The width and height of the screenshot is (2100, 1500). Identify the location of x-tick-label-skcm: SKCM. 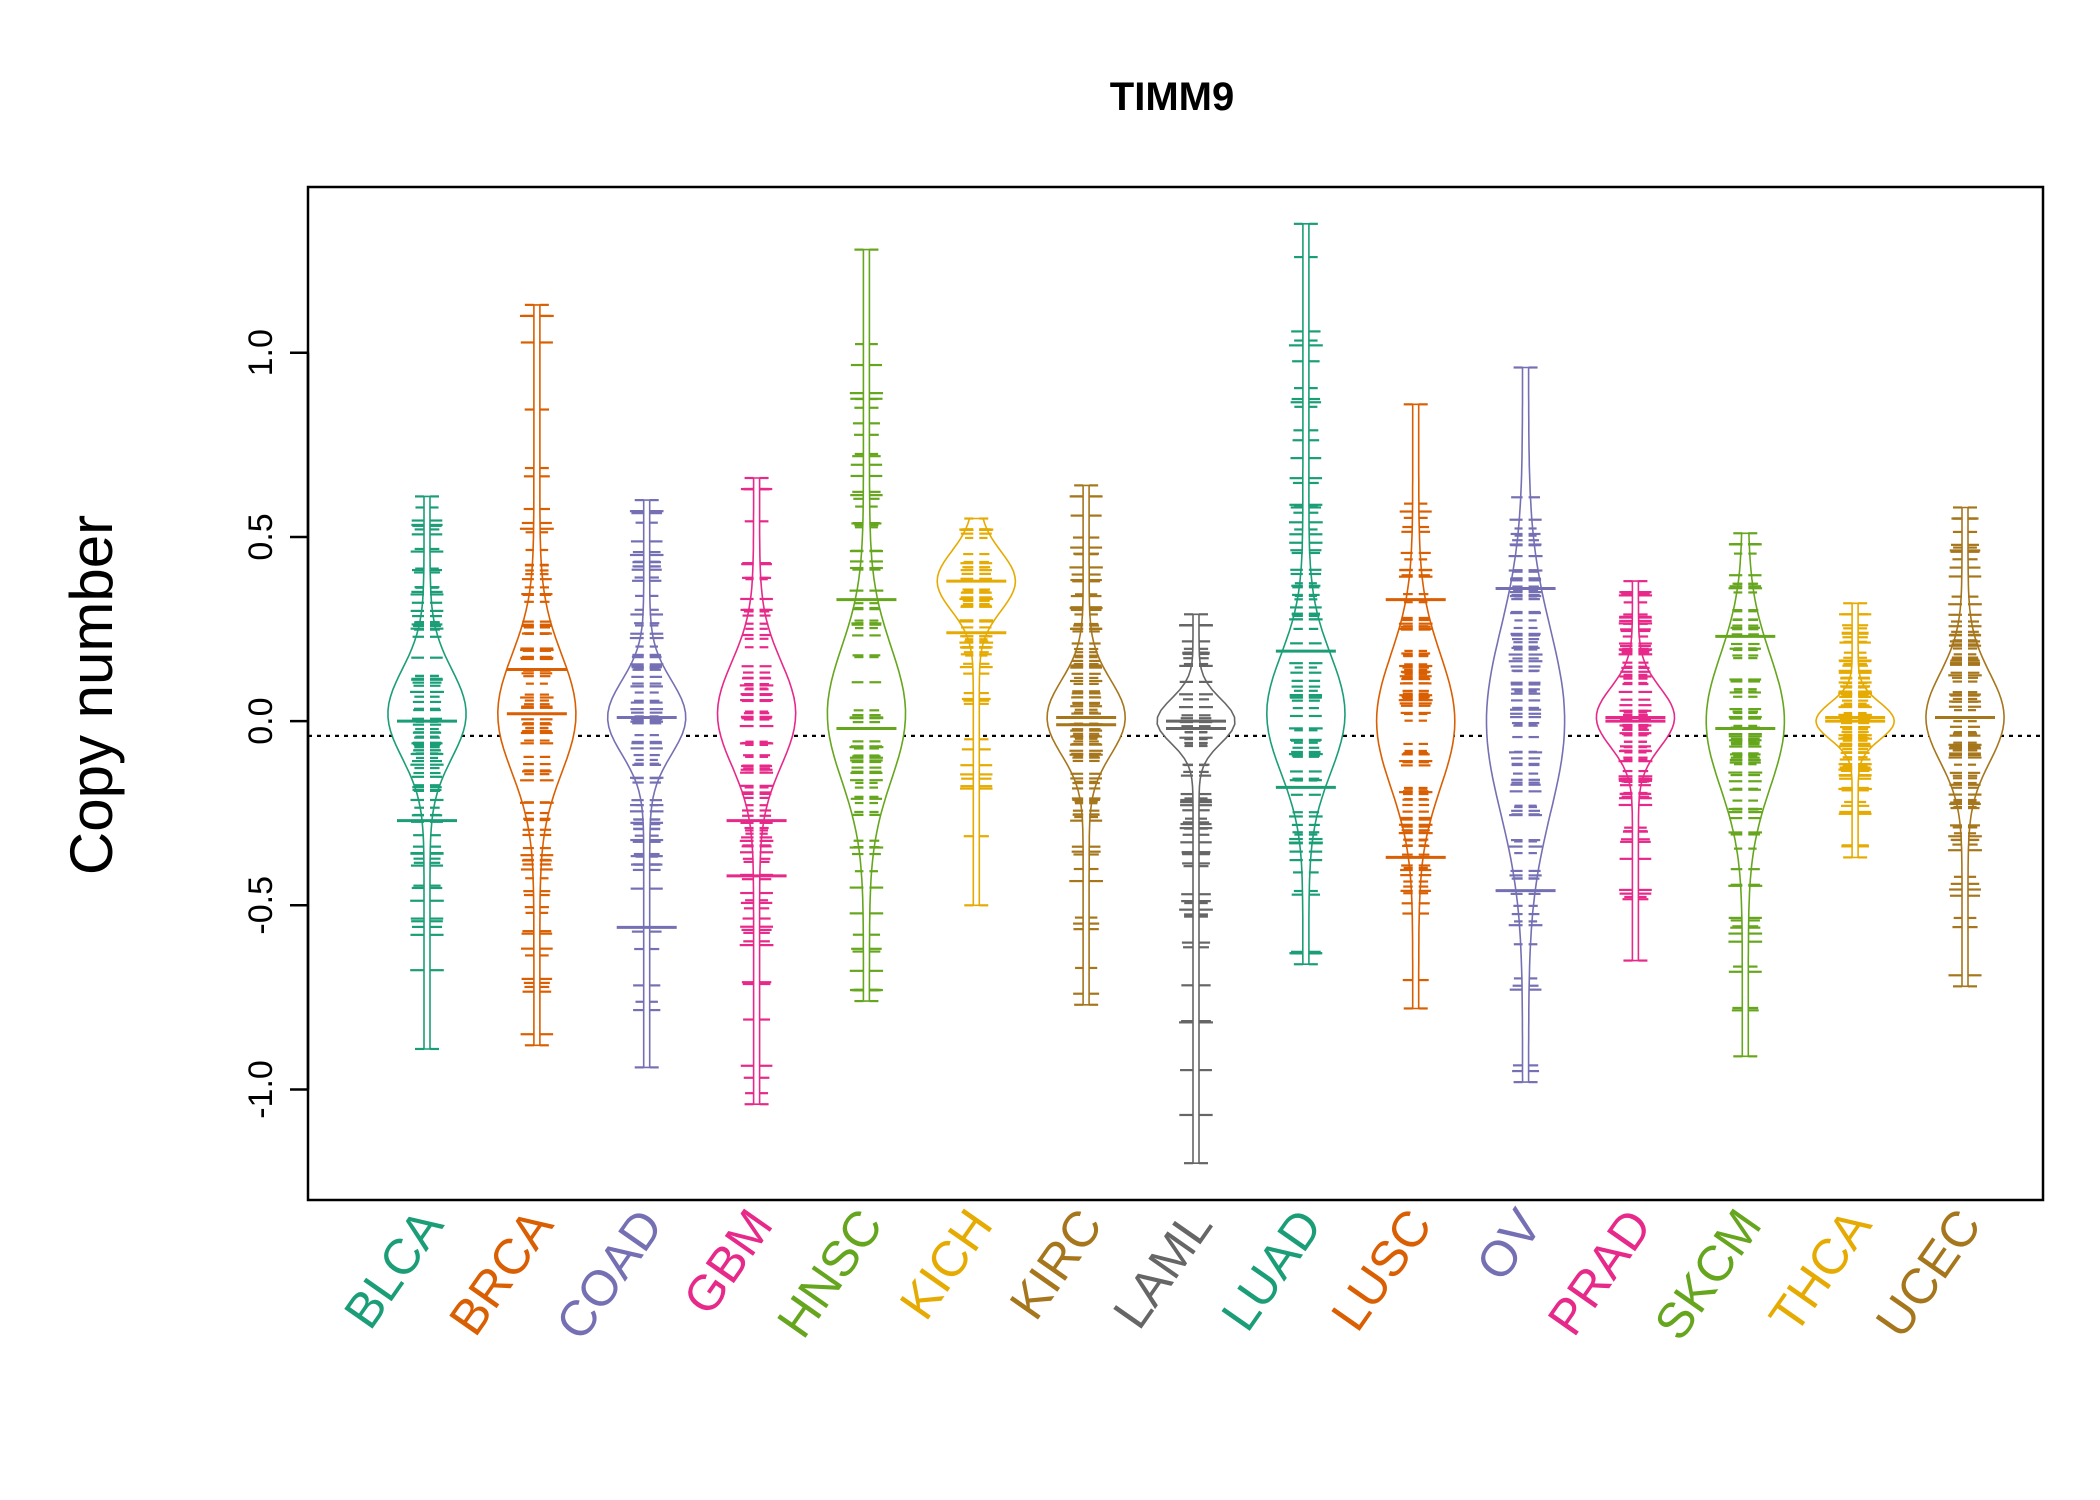
(1708, 1274).